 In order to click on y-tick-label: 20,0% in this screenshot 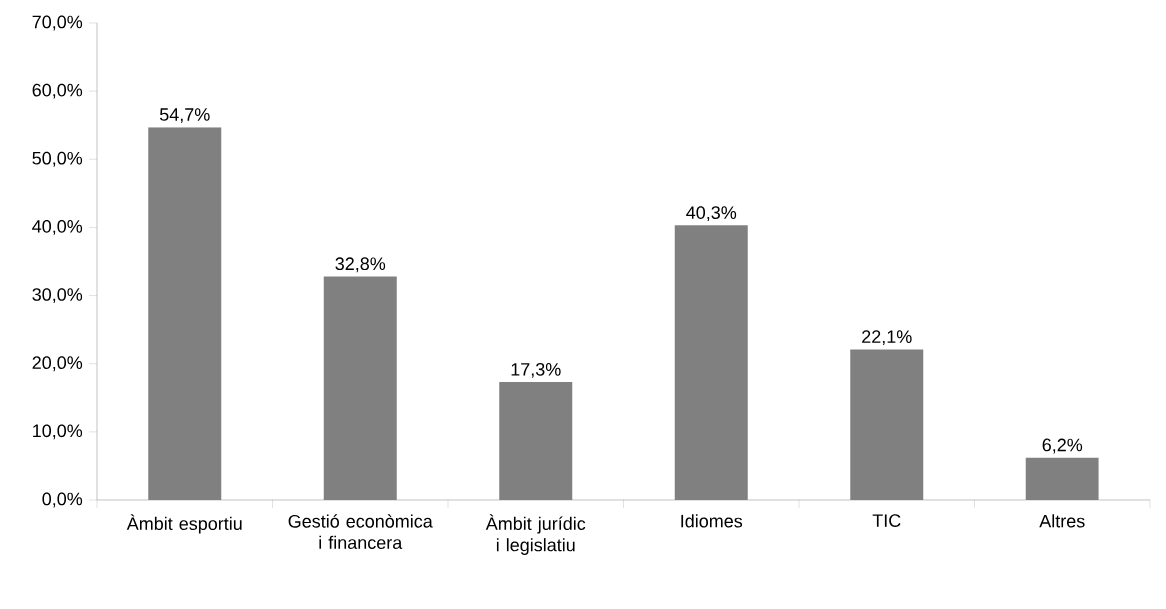, I will do `click(57, 364)`.